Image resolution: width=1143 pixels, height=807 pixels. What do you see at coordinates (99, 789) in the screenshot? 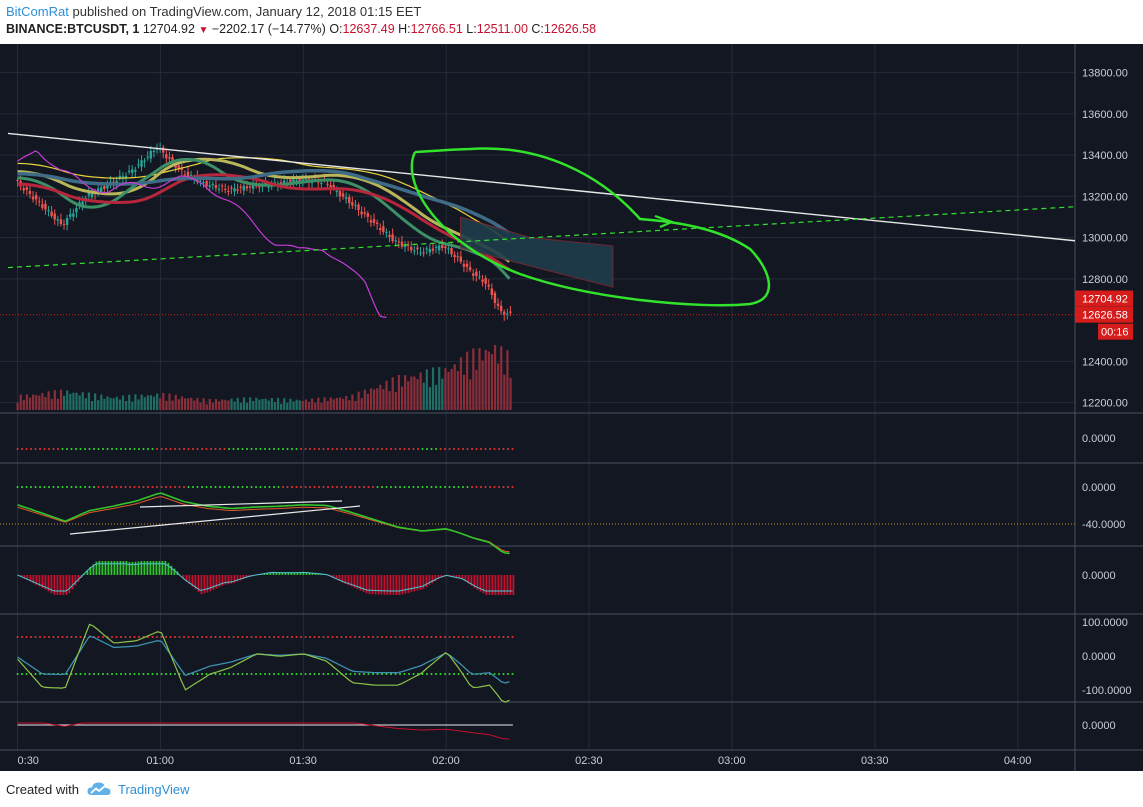
I see `tradingview-cloud-icon` at bounding box center [99, 789].